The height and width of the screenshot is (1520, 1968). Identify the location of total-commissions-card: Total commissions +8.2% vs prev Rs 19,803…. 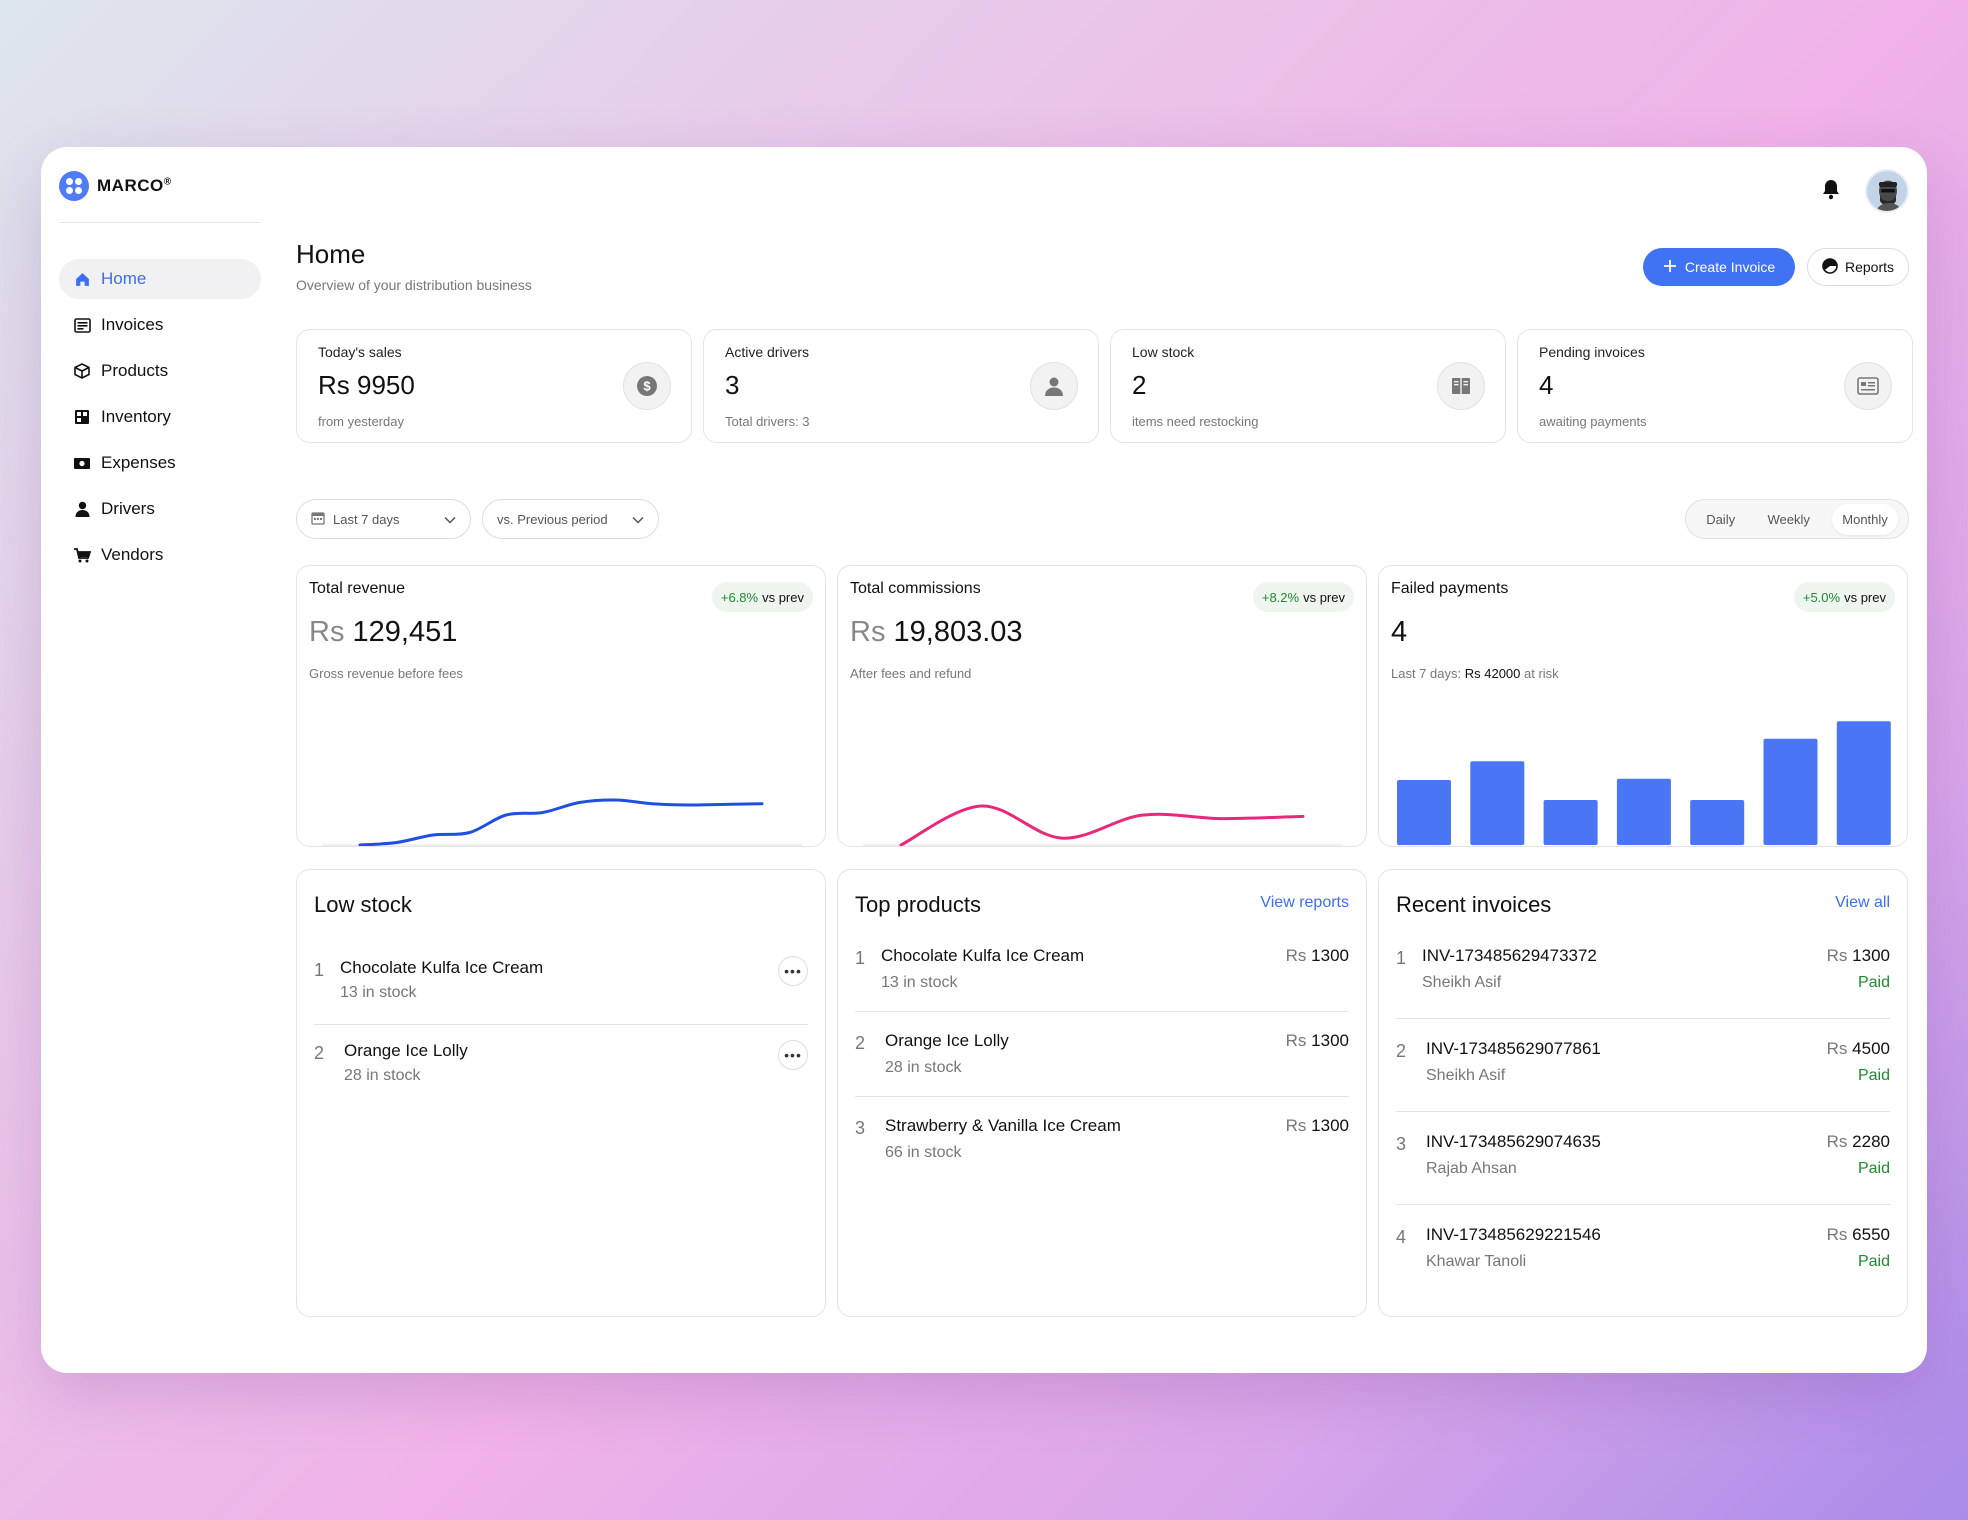
(1102, 706).